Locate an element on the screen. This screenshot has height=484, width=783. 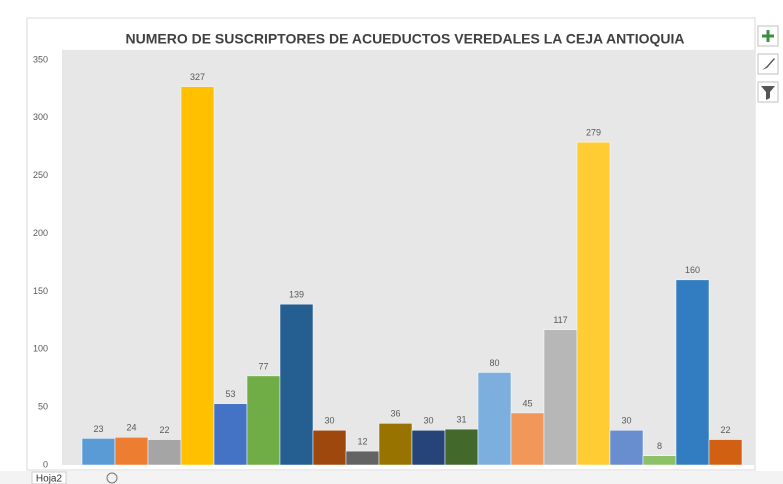
plus-icon is located at coordinates (768, 36).